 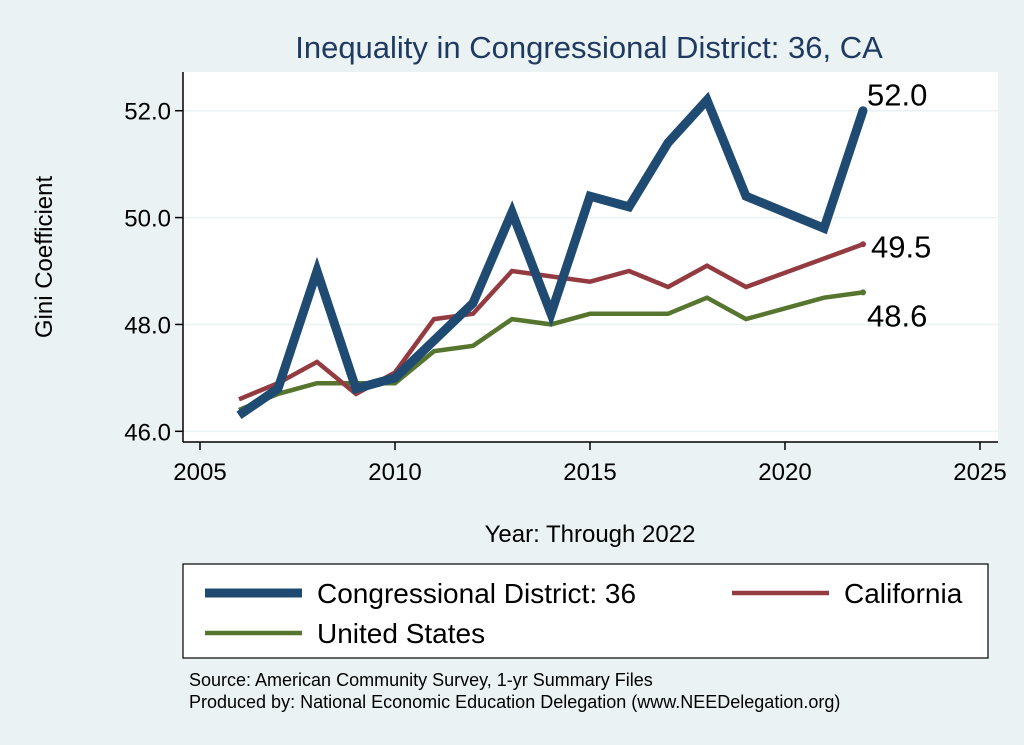 I want to click on legend-box, so click(x=585, y=611).